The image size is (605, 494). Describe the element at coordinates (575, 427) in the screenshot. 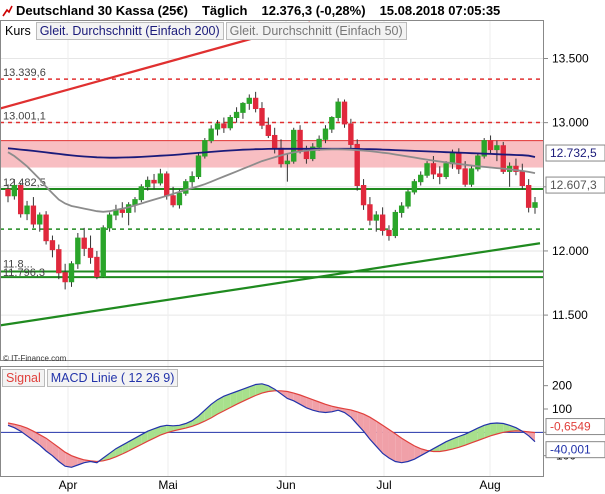

I see `signal-badge-box` at that location.